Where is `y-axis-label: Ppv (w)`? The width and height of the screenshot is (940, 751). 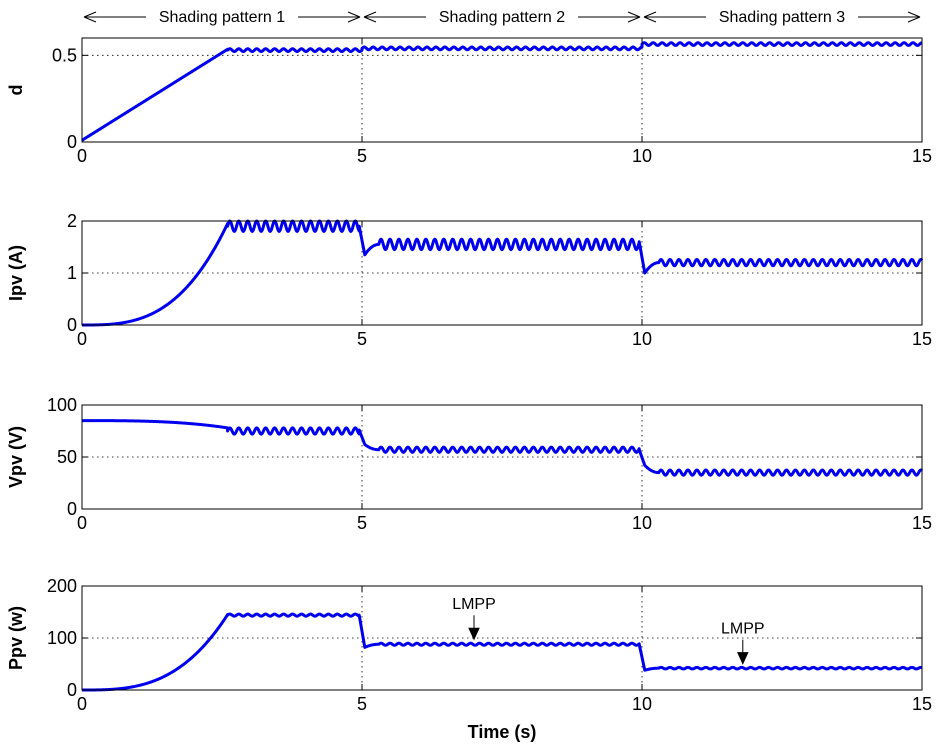 y-axis-label: Ppv (w) is located at coordinates (16, 638).